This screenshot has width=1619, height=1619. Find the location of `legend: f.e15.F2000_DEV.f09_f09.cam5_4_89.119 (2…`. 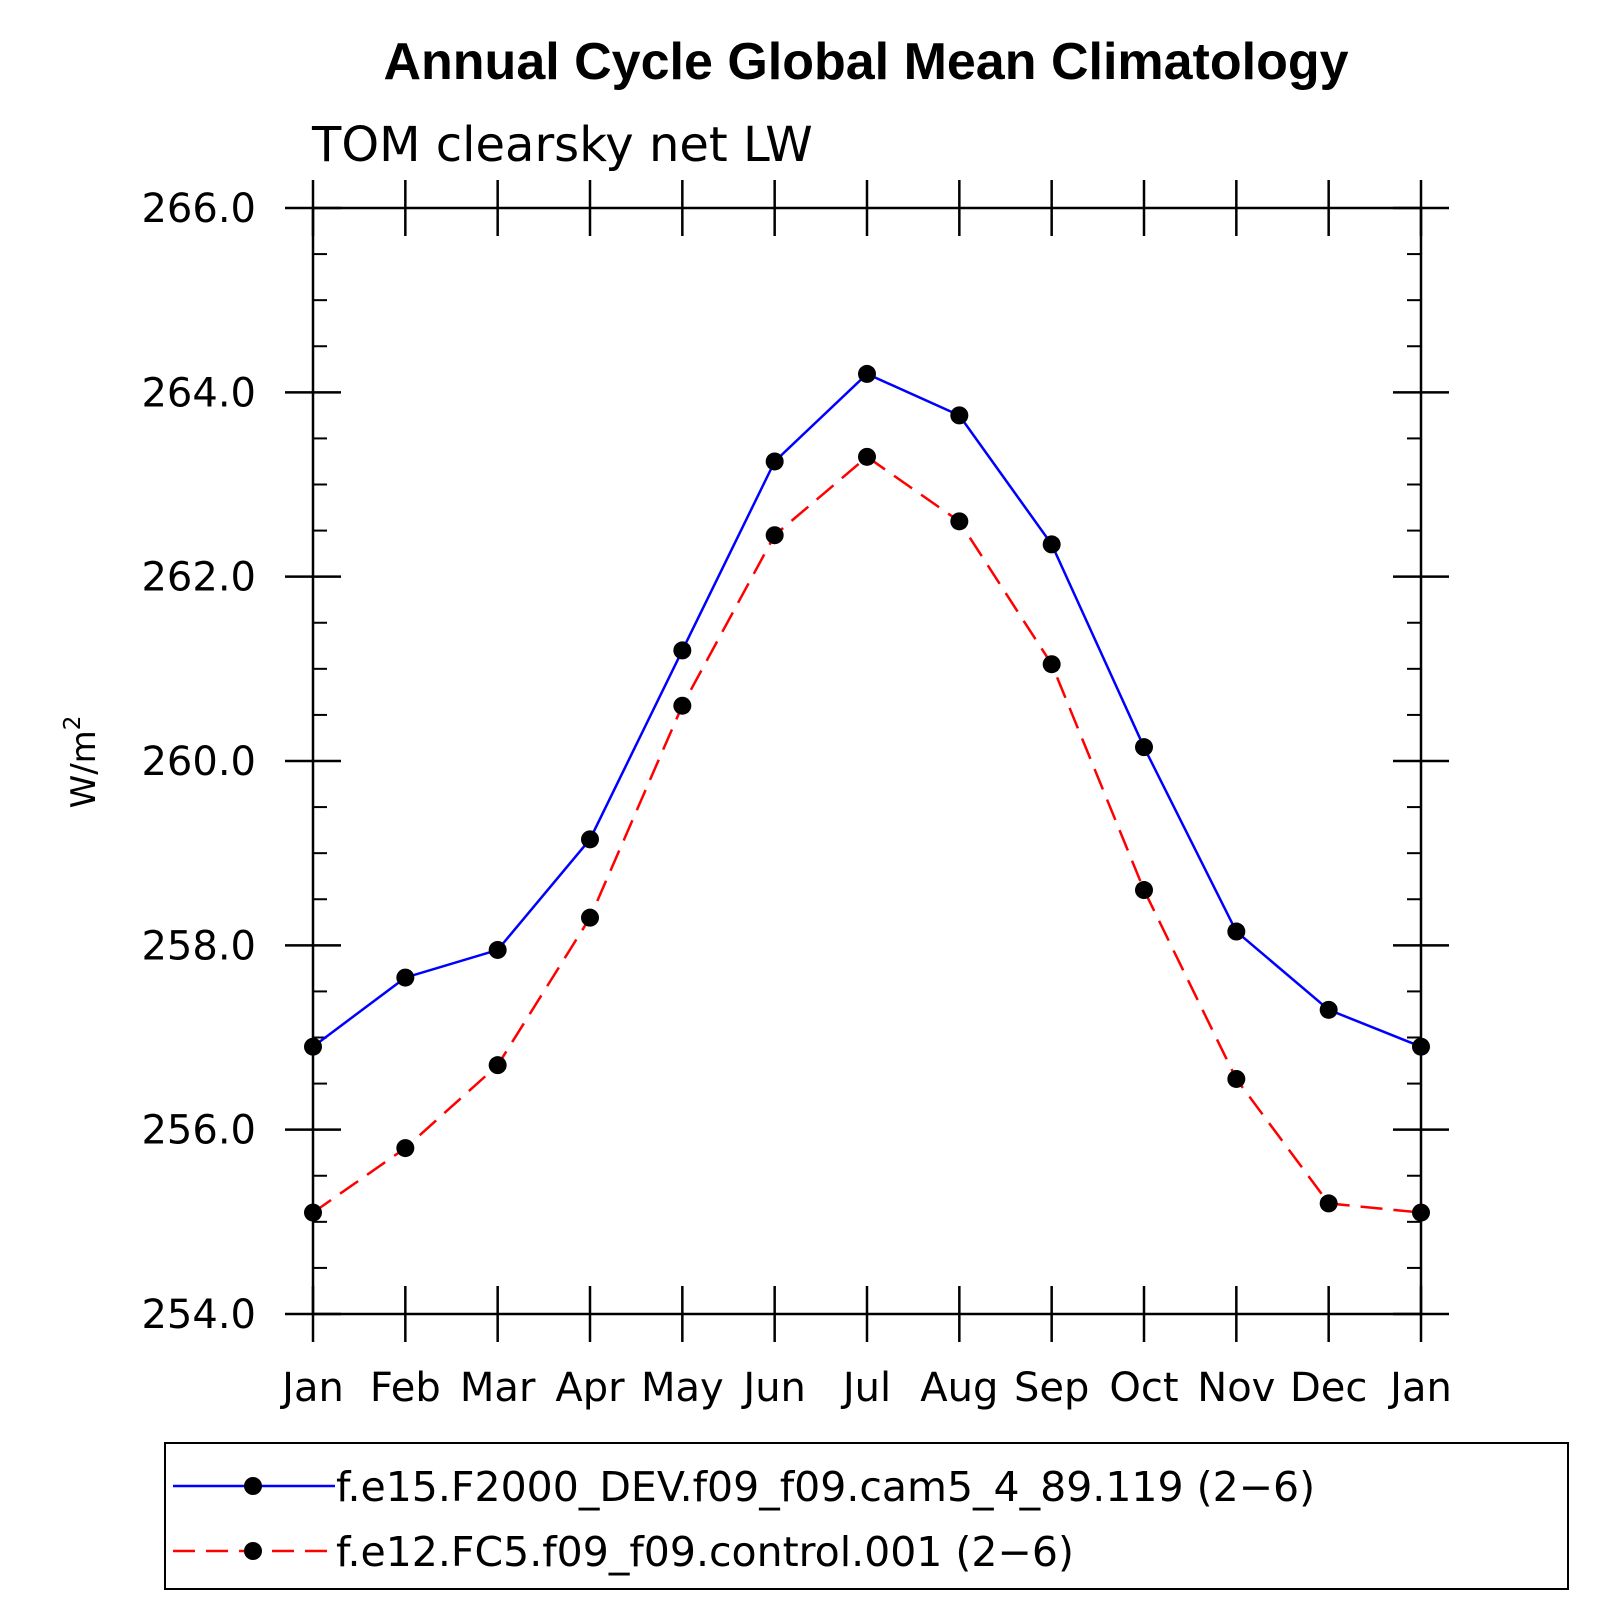

legend: f.e15.F2000_DEV.f09_f09.cam5_4_89.119 (2… is located at coordinates (866, 1516).